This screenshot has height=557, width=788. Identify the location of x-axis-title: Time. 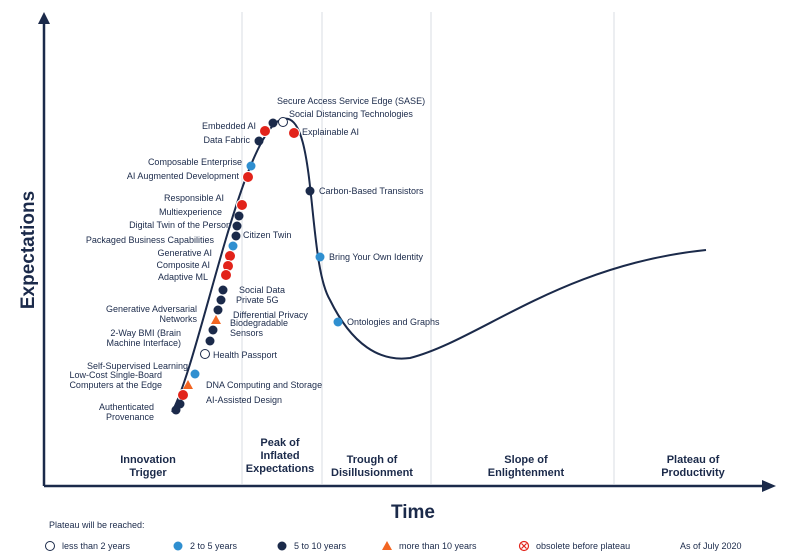
(413, 512).